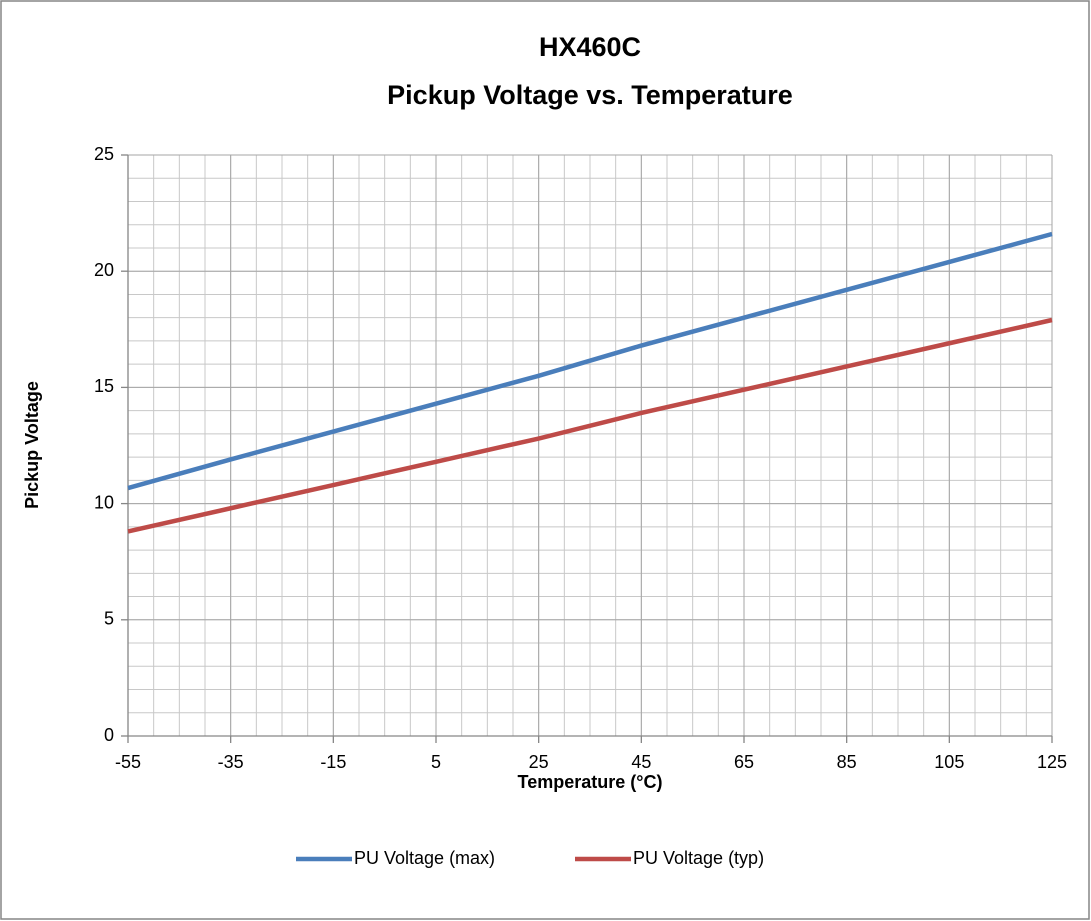 This screenshot has width=1091, height=921. Describe the element at coordinates (698, 858) in the screenshot. I see `legend-label: PU Voltage (typ)` at that location.